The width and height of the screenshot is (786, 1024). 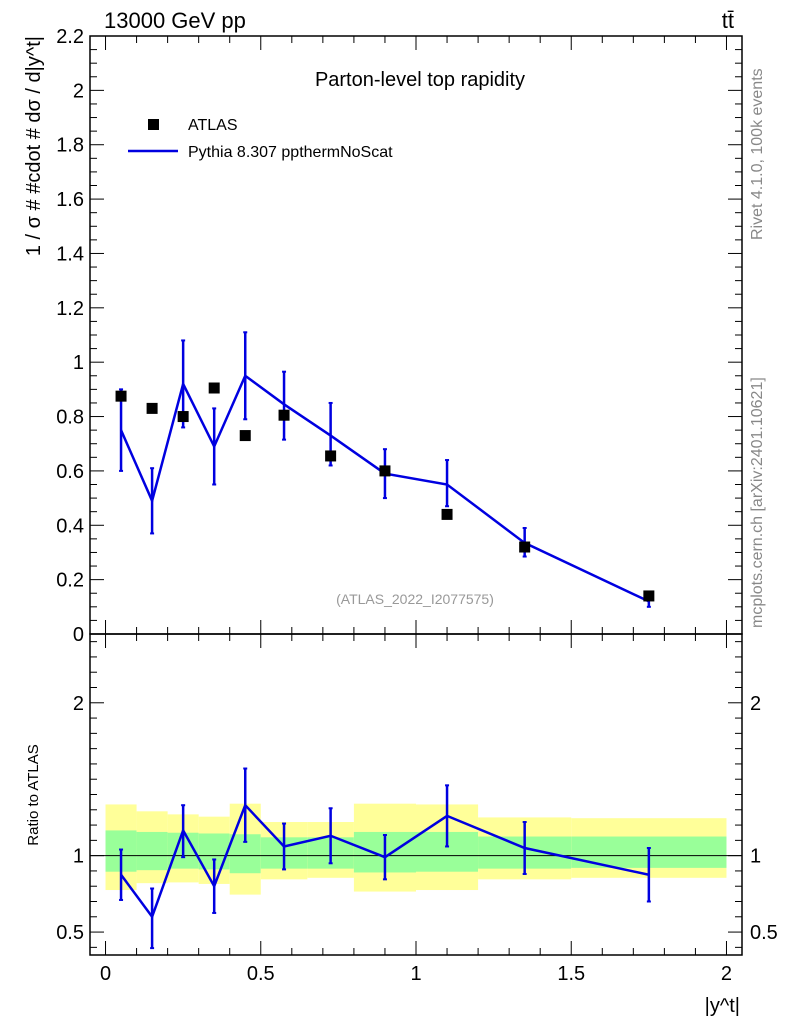 I want to click on ratio-y-tick-label-right: 0.5, so click(x=764, y=933).